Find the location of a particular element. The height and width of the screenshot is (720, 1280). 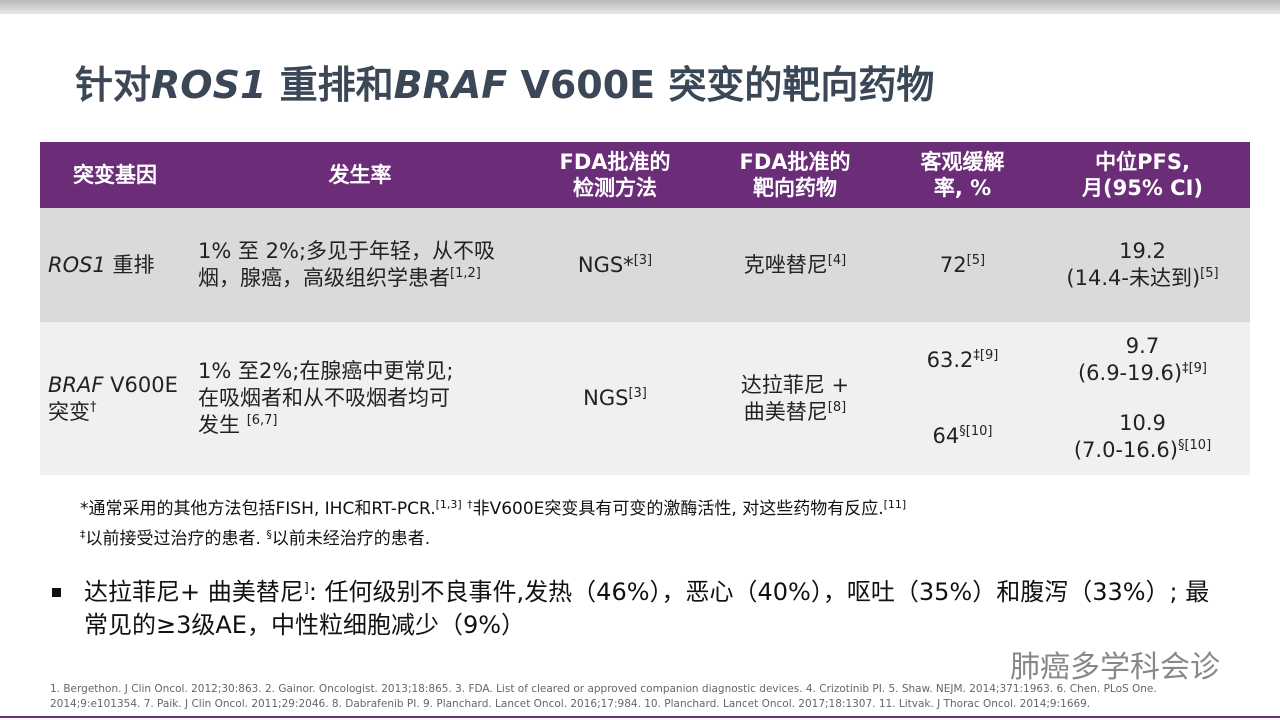

table-cell: 克唑替尼[4] is located at coordinates (795, 265).